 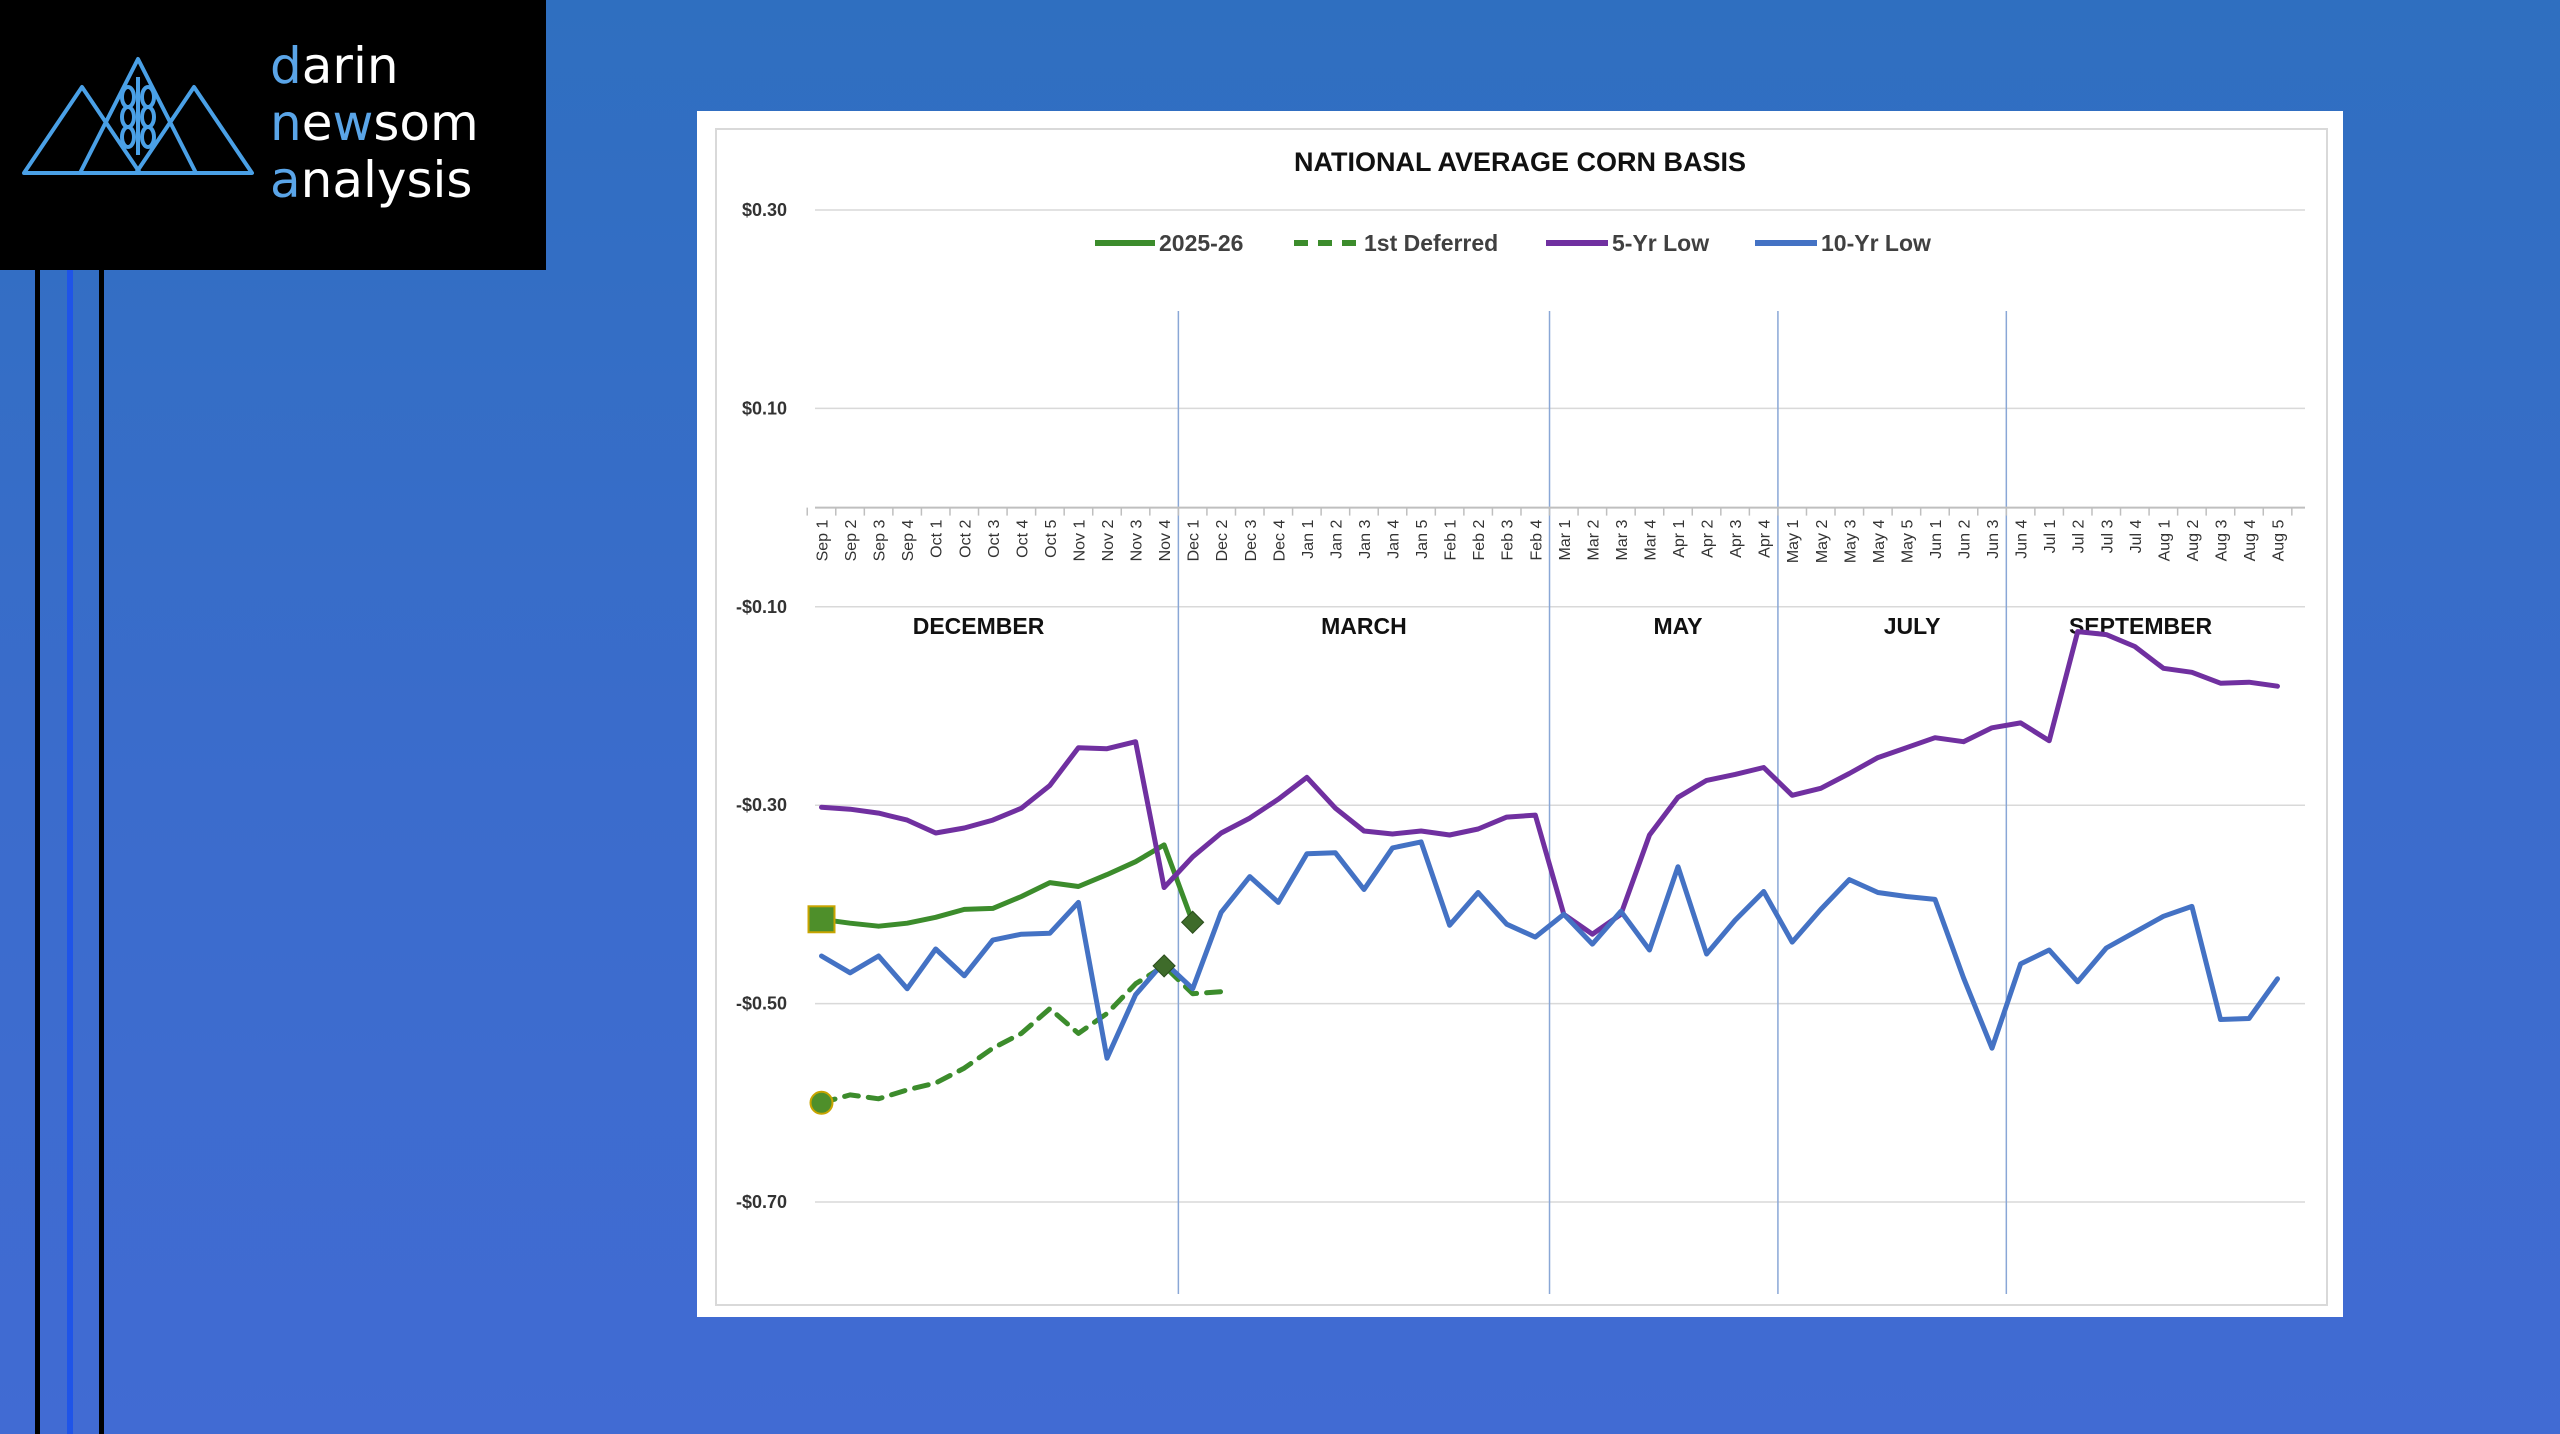 I want to click on legend-label: 2025-26, so click(x=1201, y=243).